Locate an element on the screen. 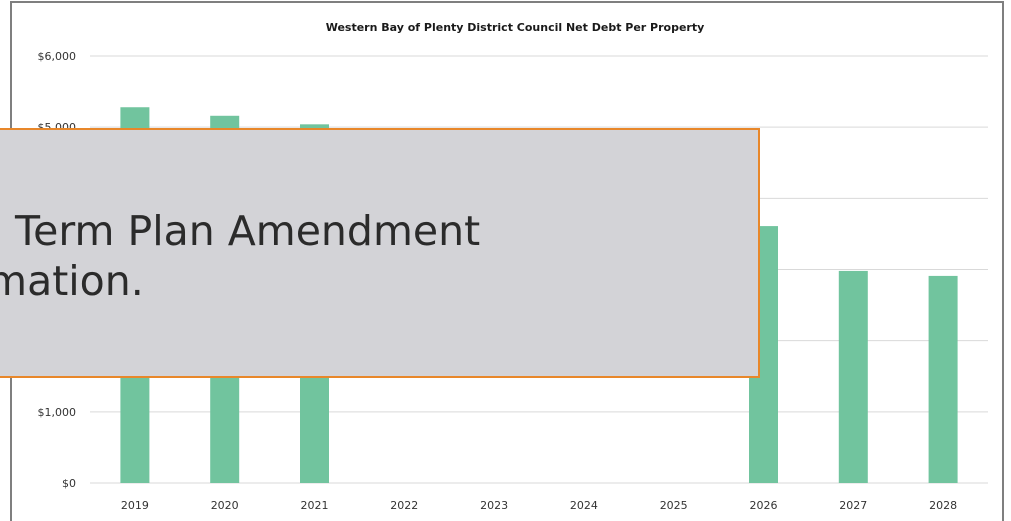 This screenshot has width=1011, height=521. x-tick-label: 2028 is located at coordinates (943, 505).